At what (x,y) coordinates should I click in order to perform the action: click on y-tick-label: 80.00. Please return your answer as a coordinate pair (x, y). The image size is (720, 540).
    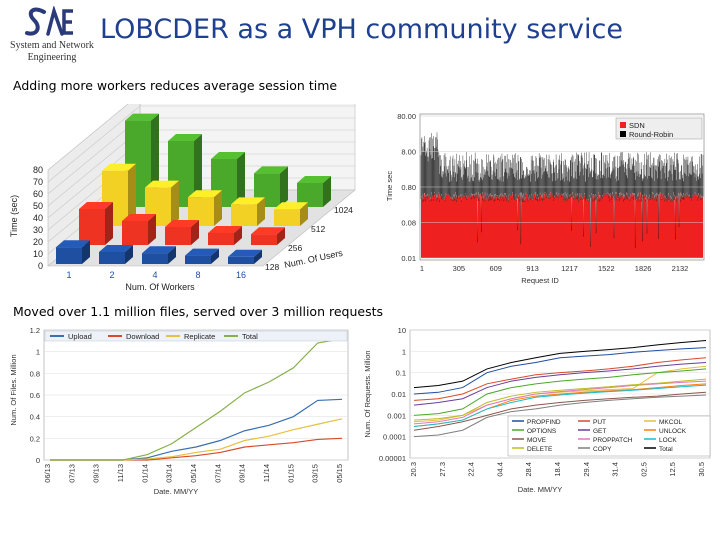
    Looking at the image, I should click on (406, 116).